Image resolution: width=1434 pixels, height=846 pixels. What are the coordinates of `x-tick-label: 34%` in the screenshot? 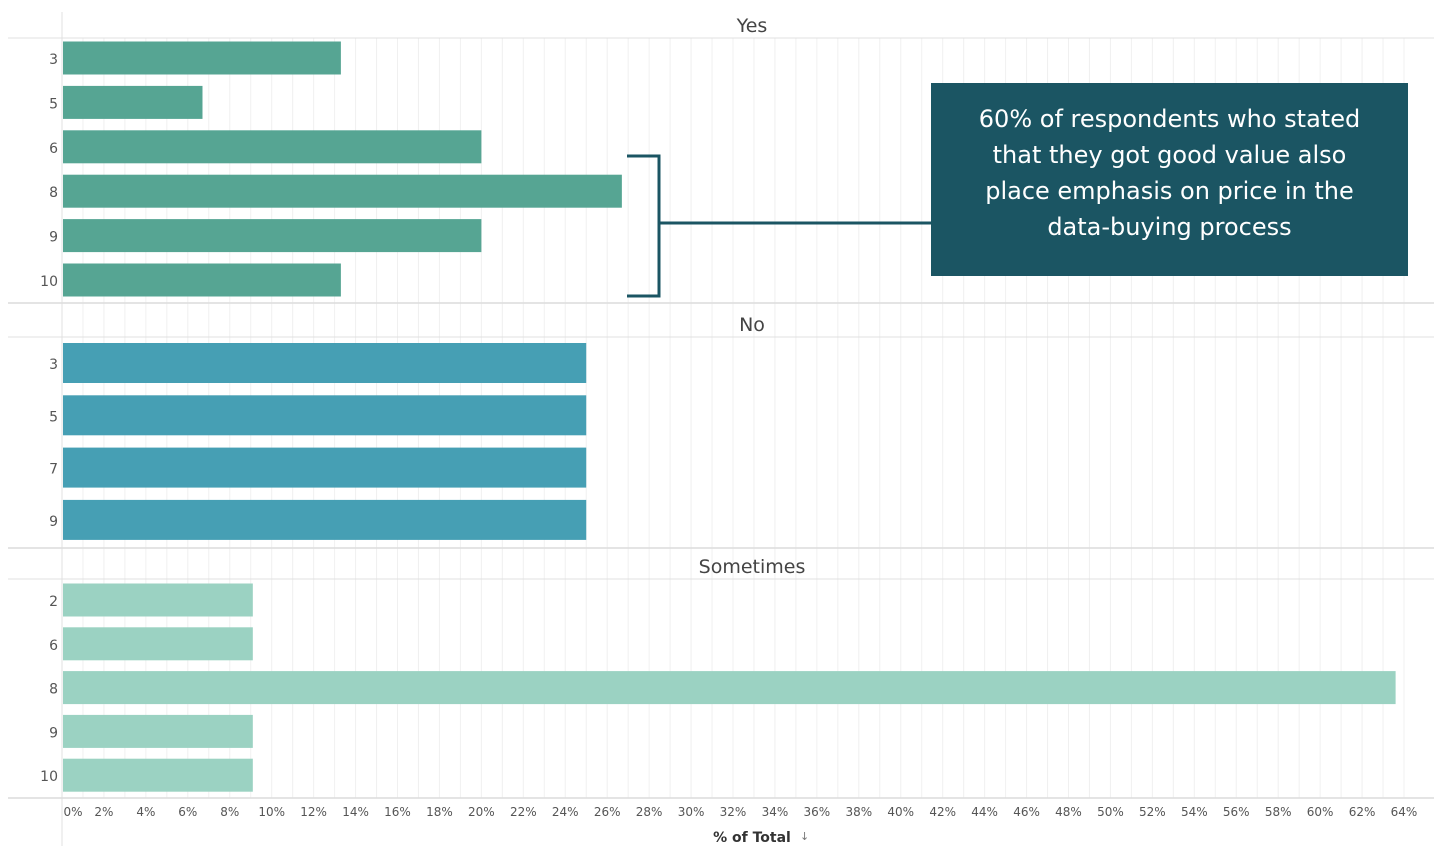 It's located at (775, 812).